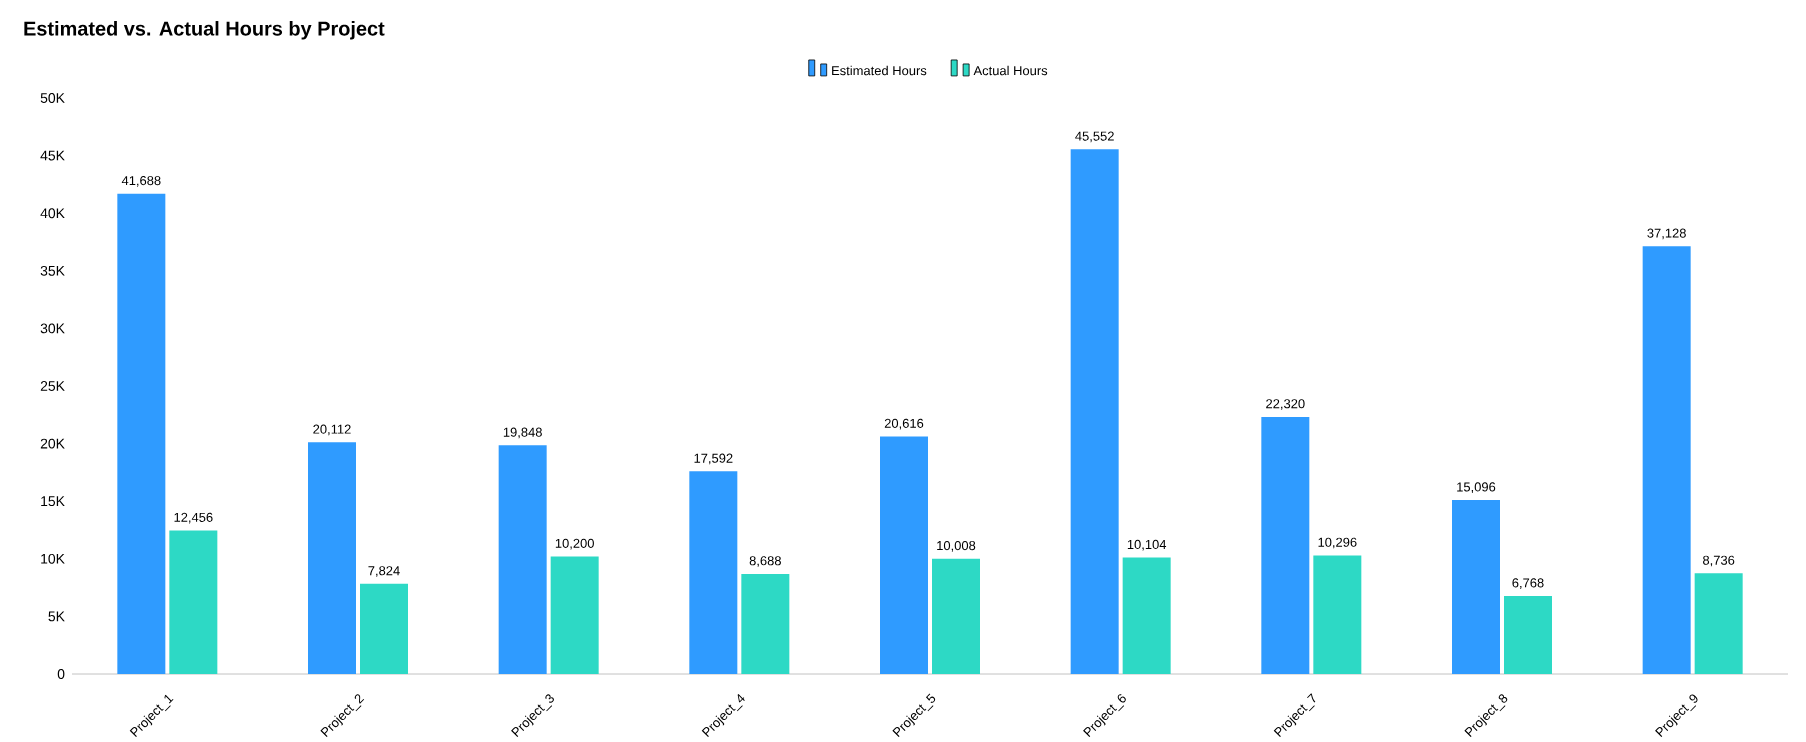  I want to click on chart-title: Estimated vs. Actual Hours by Project, so click(204, 30).